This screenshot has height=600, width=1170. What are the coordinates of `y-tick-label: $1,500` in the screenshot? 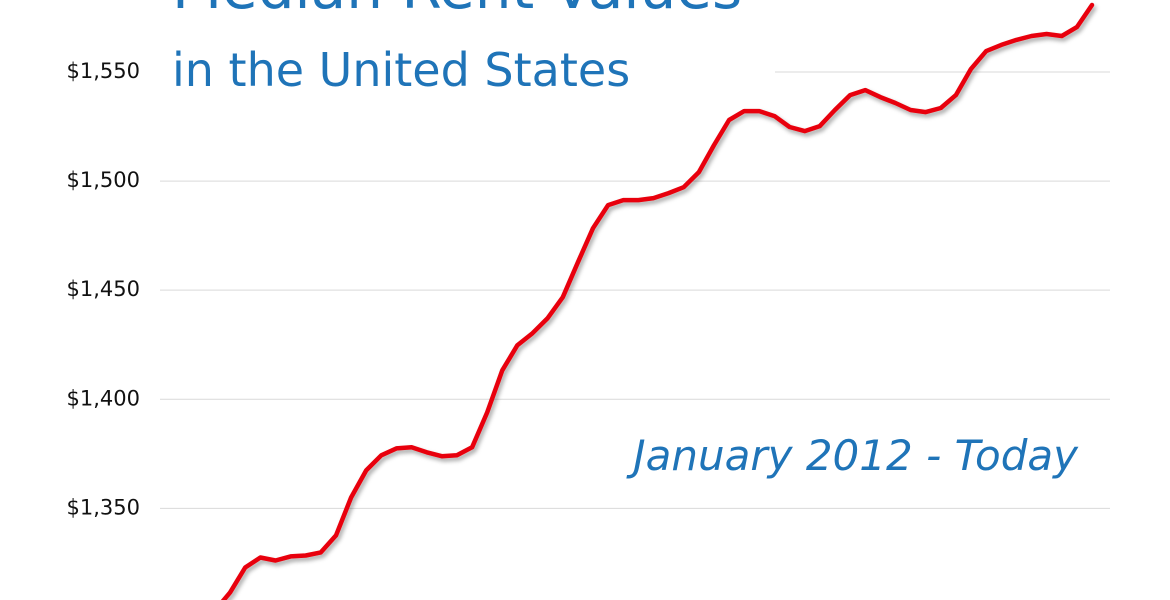 It's located at (103, 180).